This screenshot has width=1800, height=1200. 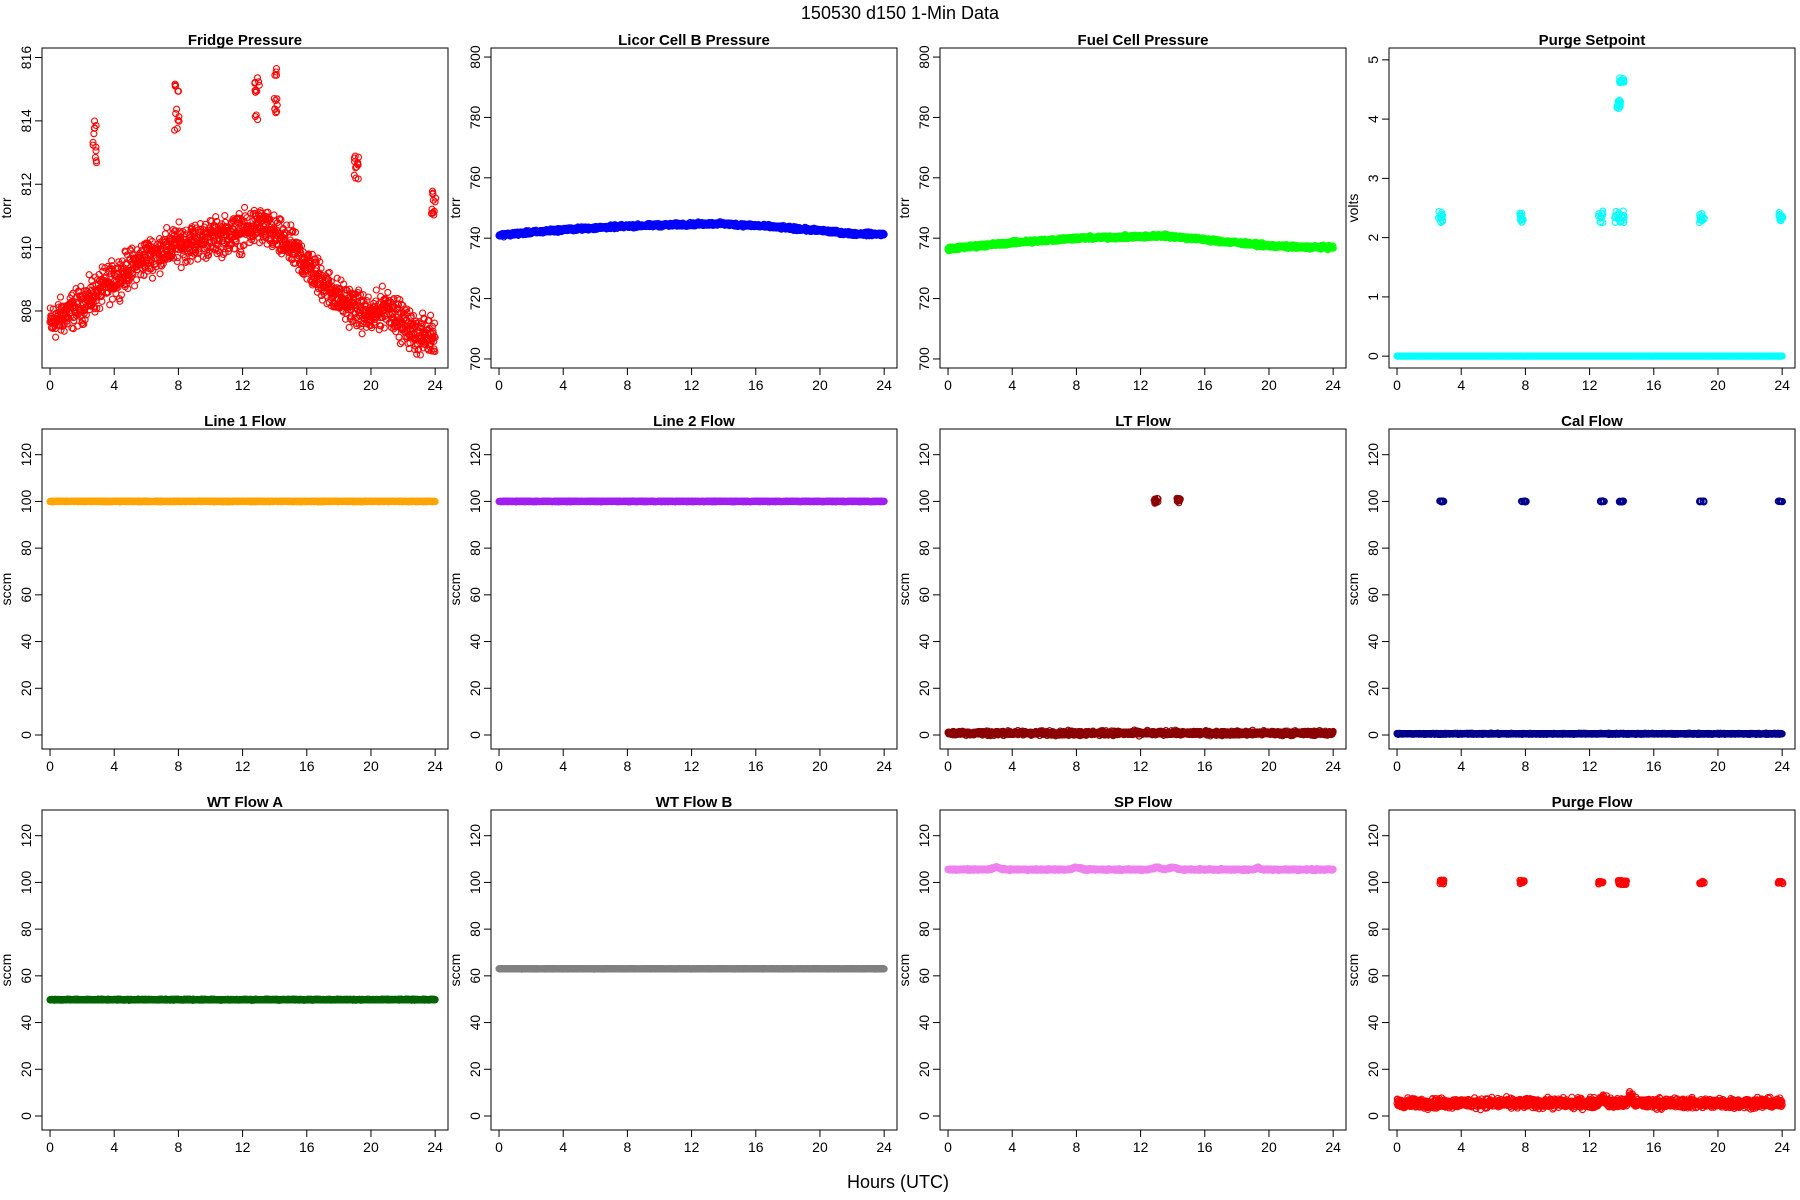 I want to click on series-purge-setpoint, so click(x=1590, y=217).